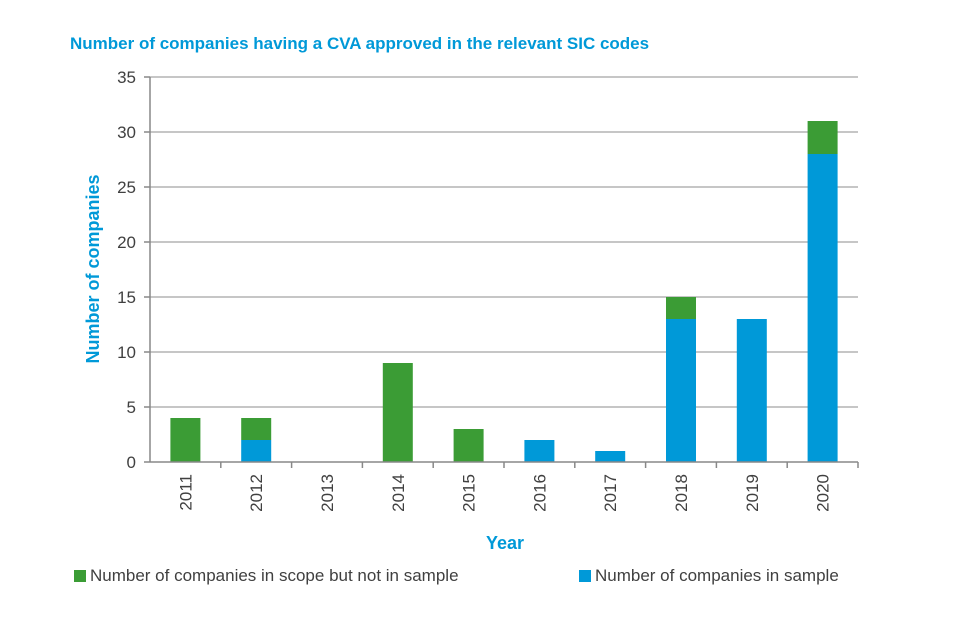 The height and width of the screenshot is (640, 960). I want to click on y-axis-label: Number of companies, so click(93, 268).